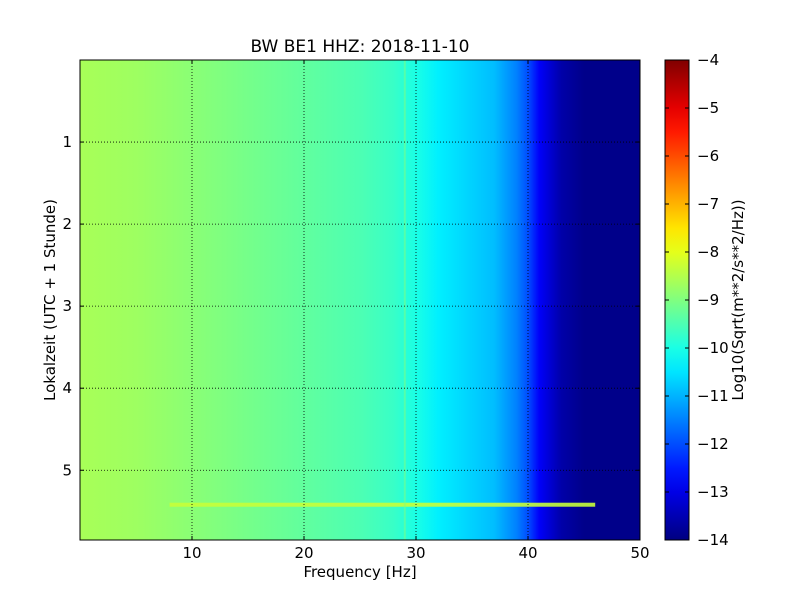 This screenshot has width=800, height=604. Describe the element at coordinates (708, 156) in the screenshot. I see `colorbar-tick-label: −6` at that location.